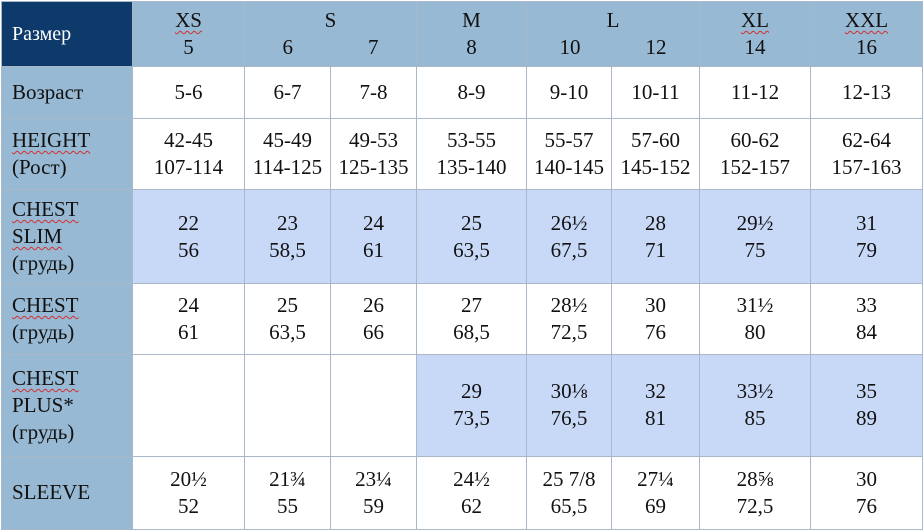  Describe the element at coordinates (188, 34) in the screenshot. I see `size-xs-header: XS 5` at that location.